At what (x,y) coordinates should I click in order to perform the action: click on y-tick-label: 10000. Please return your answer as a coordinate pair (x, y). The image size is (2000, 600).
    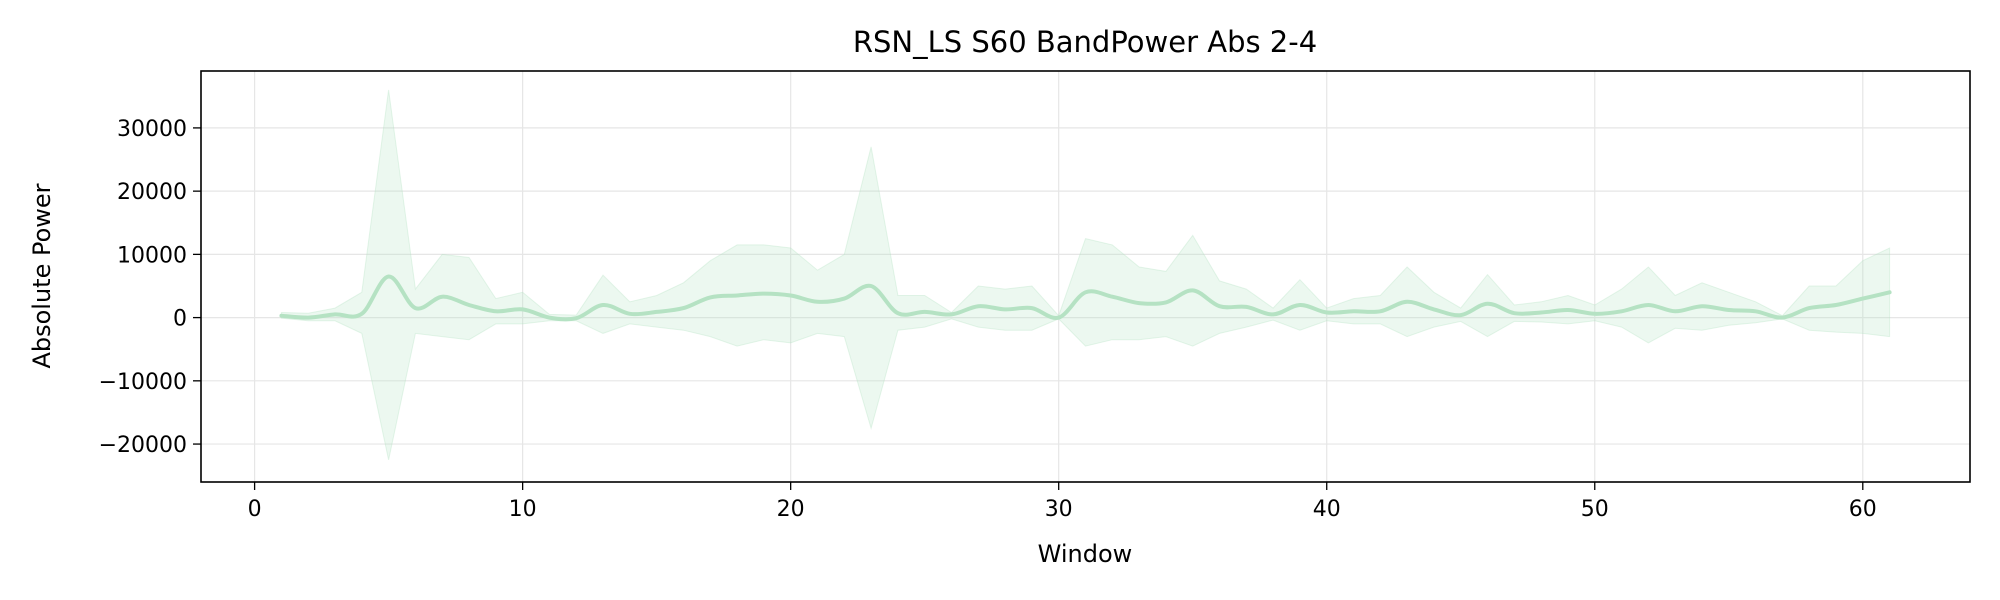
    Looking at the image, I should click on (152, 255).